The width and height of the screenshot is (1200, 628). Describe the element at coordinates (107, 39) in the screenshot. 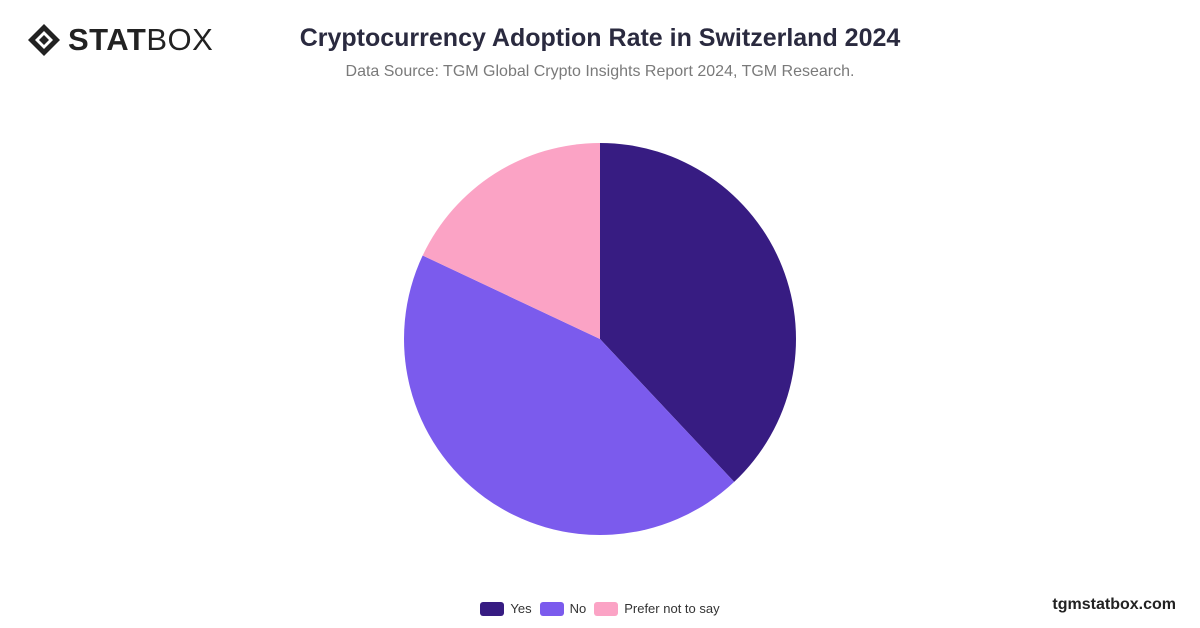

I see `logo-text-bold: STAT` at that location.